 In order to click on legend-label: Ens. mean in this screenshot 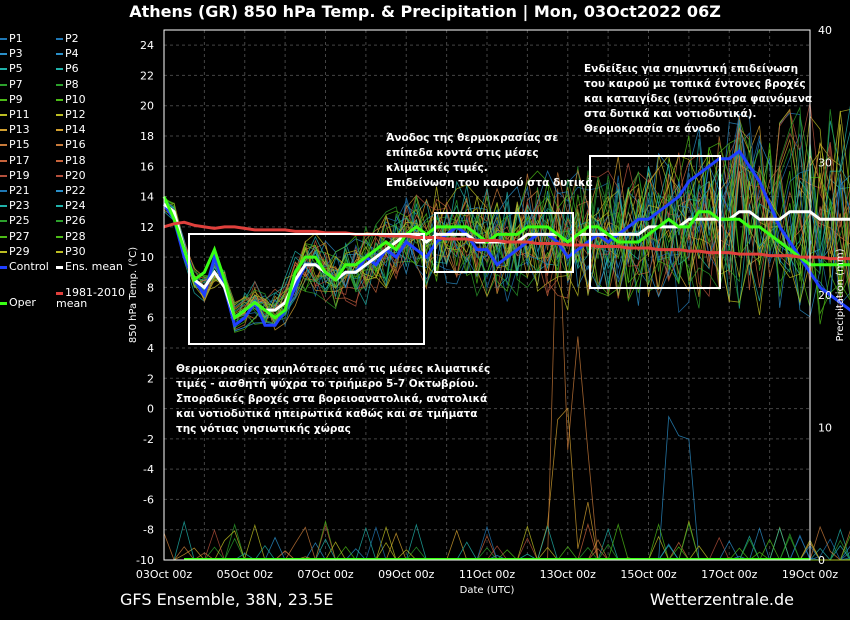, I will do `click(94, 266)`.